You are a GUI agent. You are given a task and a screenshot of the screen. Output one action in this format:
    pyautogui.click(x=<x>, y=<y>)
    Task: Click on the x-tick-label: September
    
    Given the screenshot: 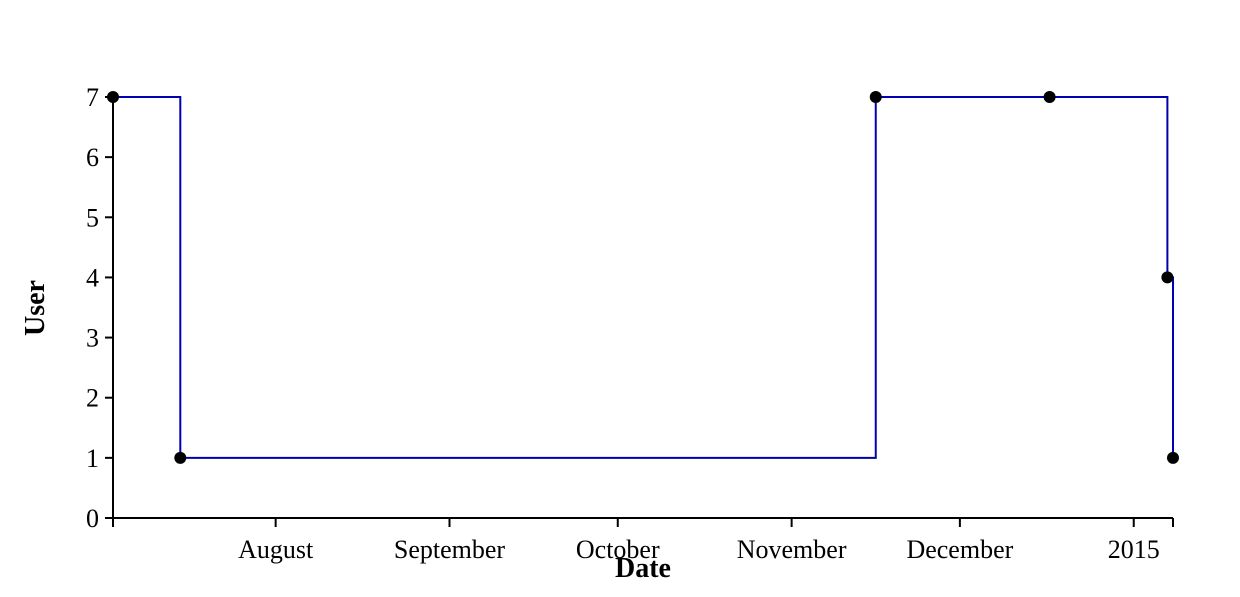 What is the action you would take?
    pyautogui.click(x=450, y=549)
    